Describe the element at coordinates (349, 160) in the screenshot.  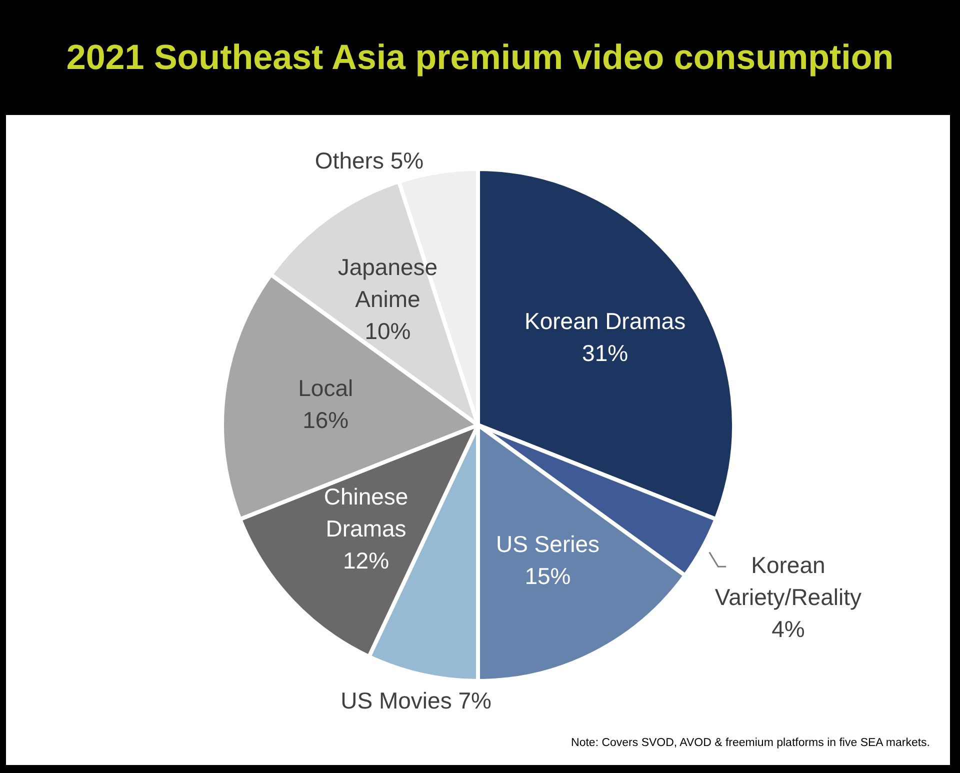
I see `slice-label: Others` at that location.